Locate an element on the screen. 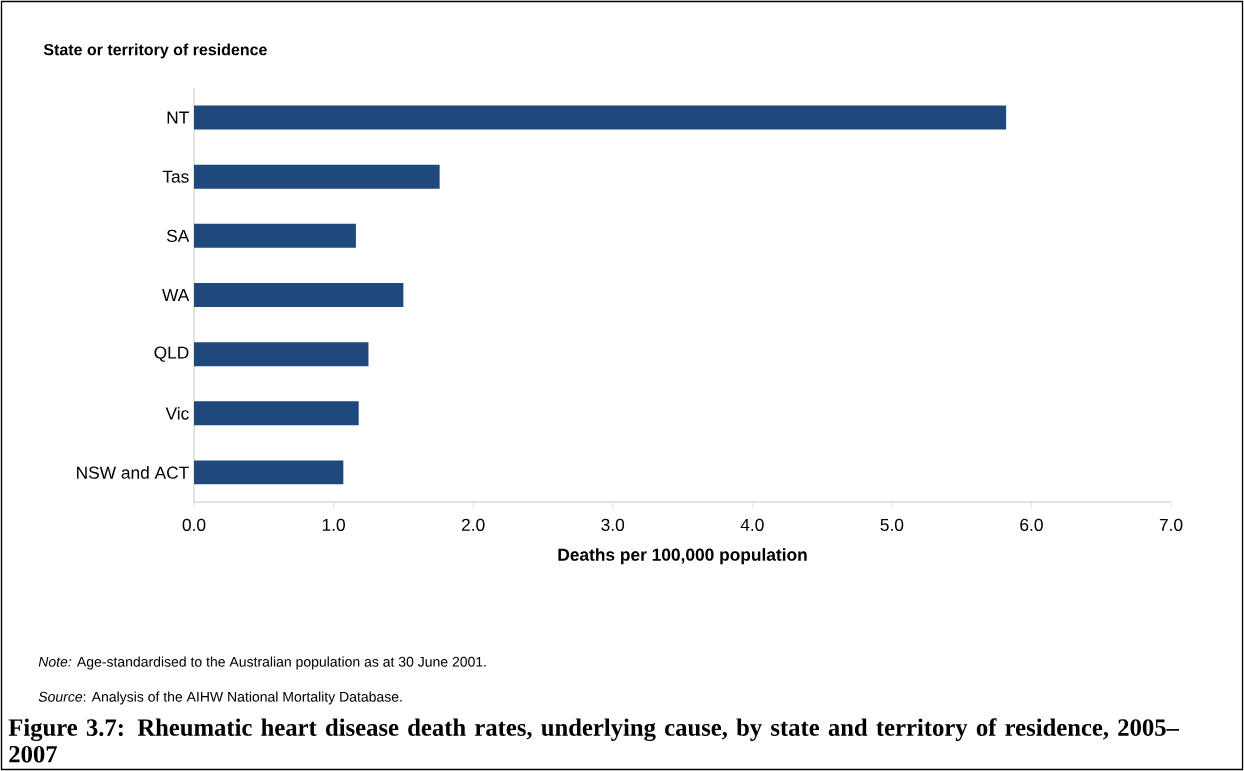  y-tick-label: SA is located at coordinates (178, 235).